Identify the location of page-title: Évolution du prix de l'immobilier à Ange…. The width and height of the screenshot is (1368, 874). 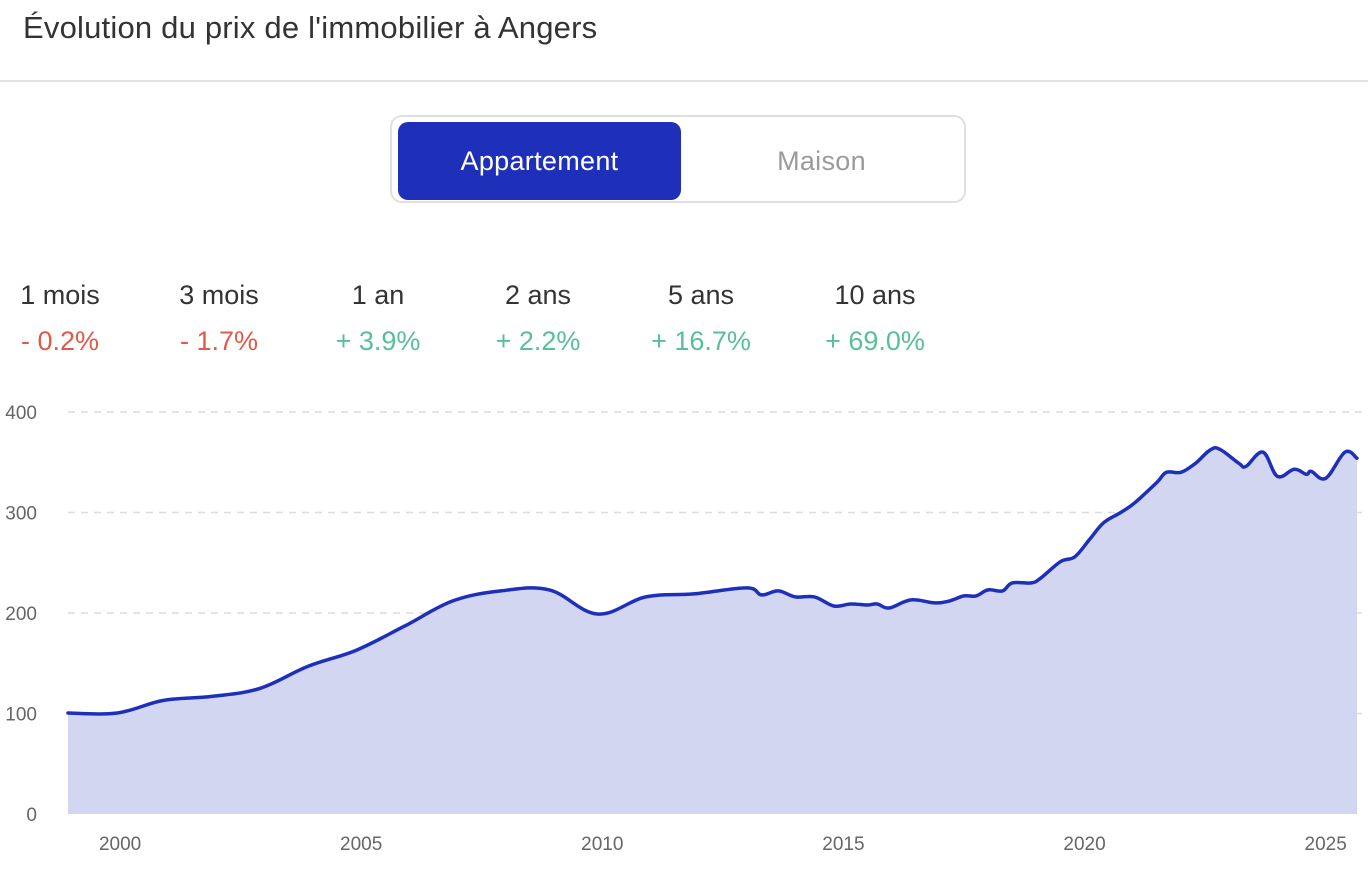
(310, 27).